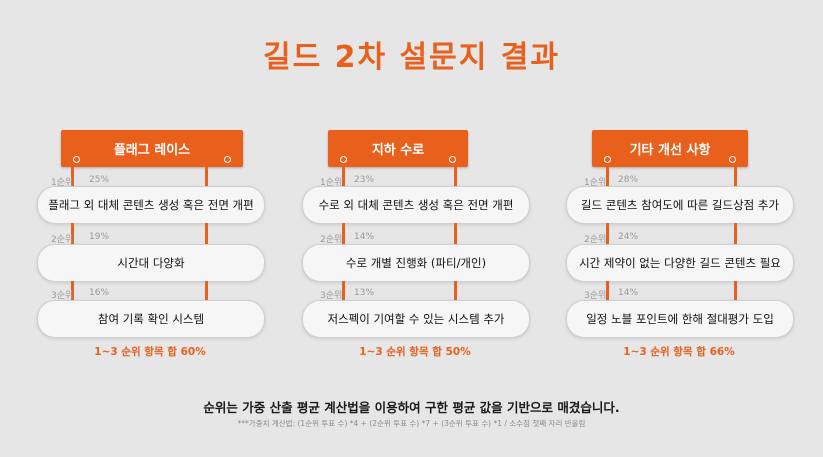 The image size is (823, 457). I want to click on column-banner: 플래그 레이스, so click(152, 148).